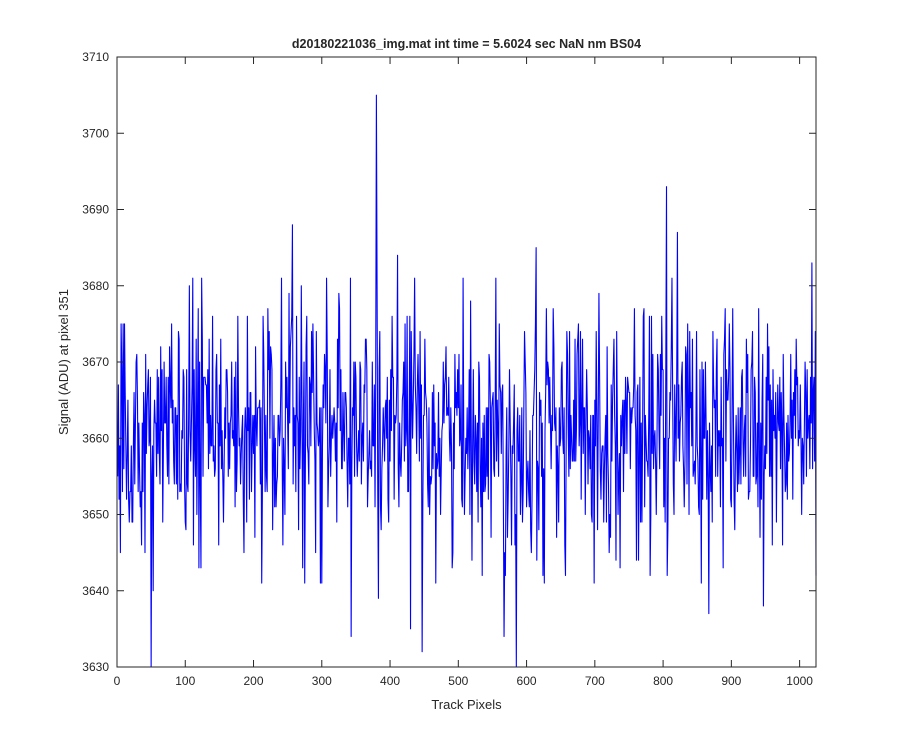  Describe the element at coordinates (117, 681) in the screenshot. I see `x-tick-label: 0` at that location.